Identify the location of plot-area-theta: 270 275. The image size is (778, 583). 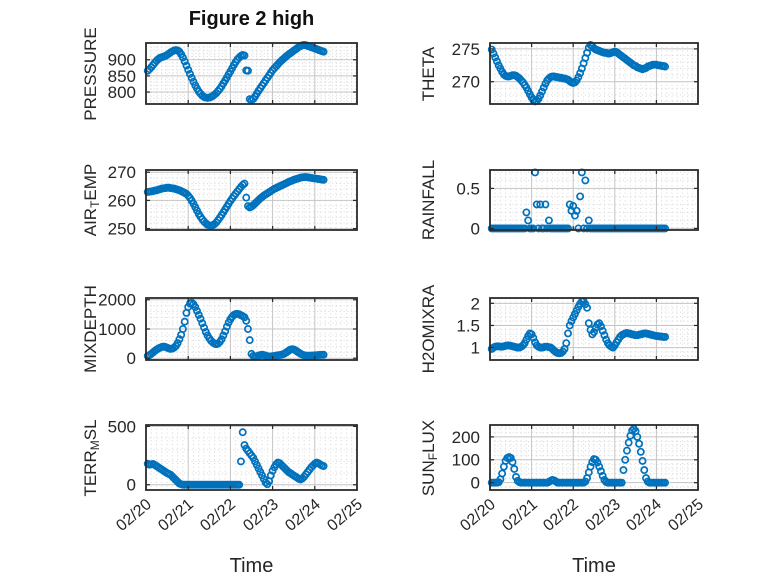
(575, 73).